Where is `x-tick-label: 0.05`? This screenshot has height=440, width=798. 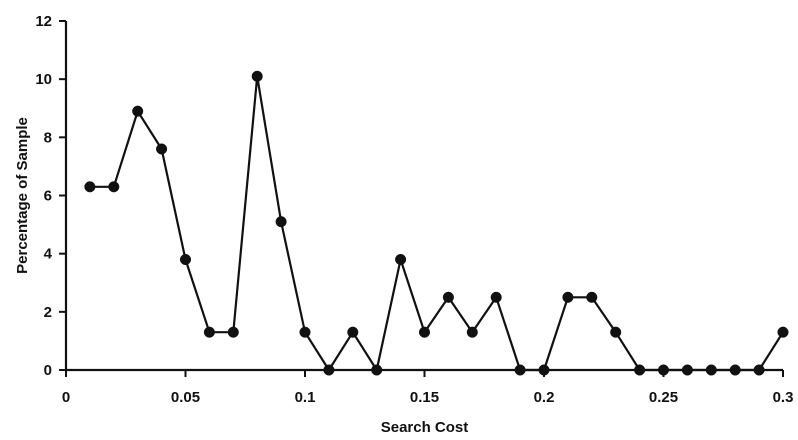 x-tick-label: 0.05 is located at coordinates (185, 397).